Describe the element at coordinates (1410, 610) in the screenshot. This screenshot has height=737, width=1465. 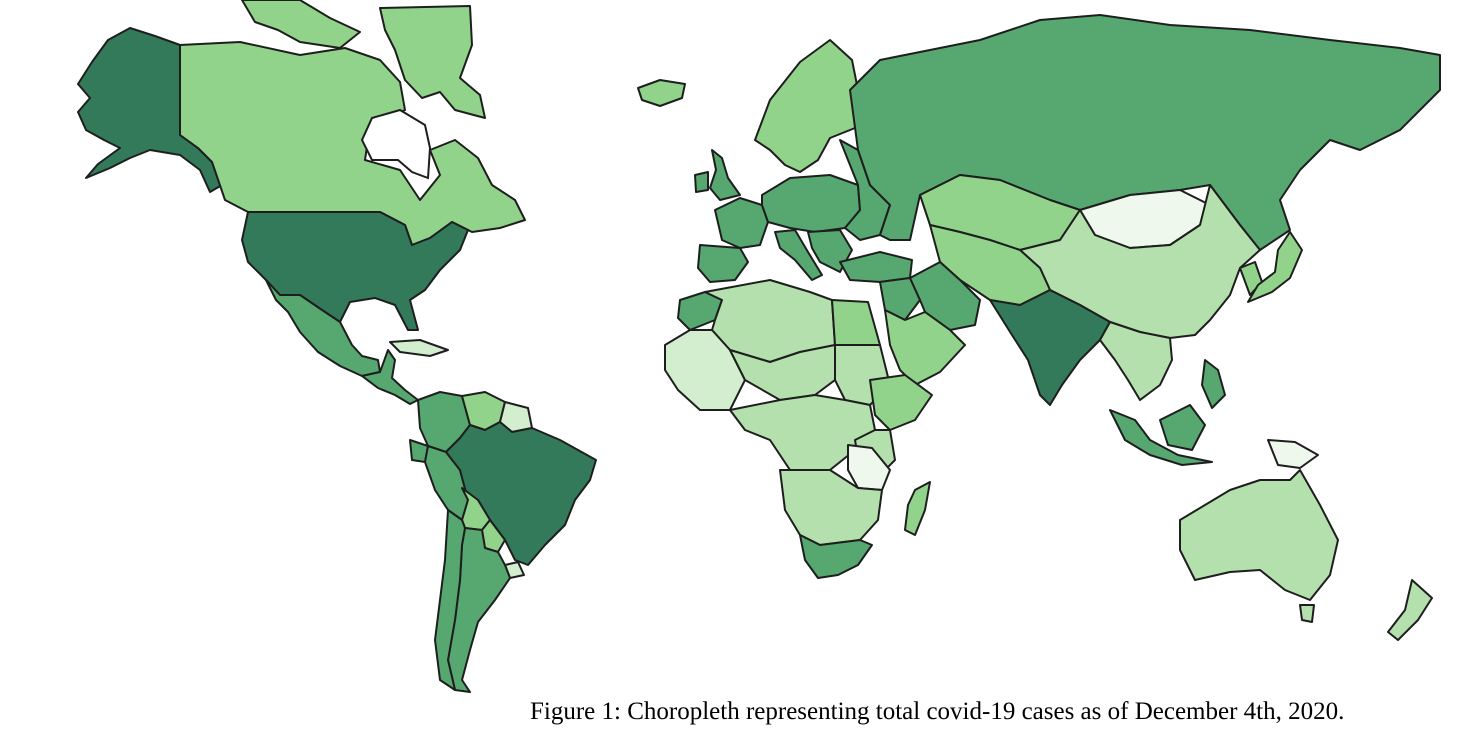
I see `new-zealand` at that location.